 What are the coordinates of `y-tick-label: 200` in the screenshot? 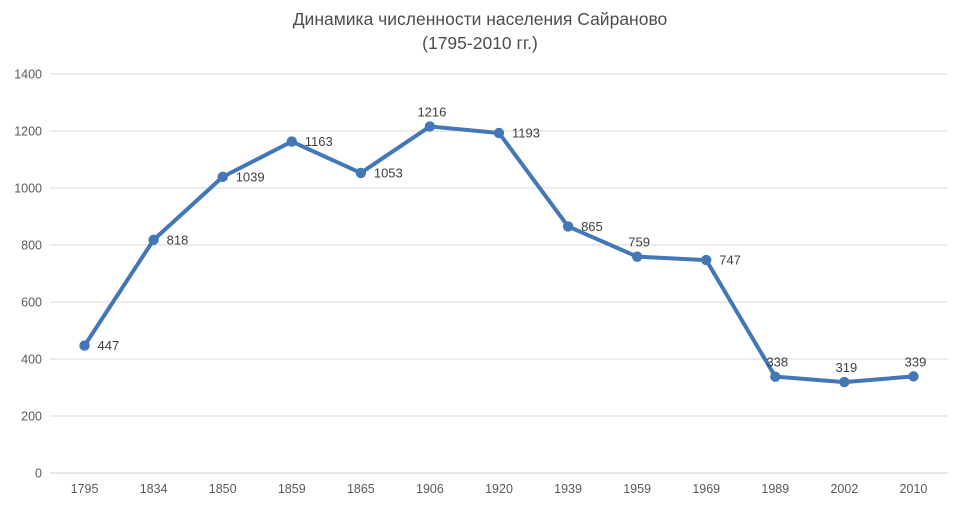 It's located at (31, 417).